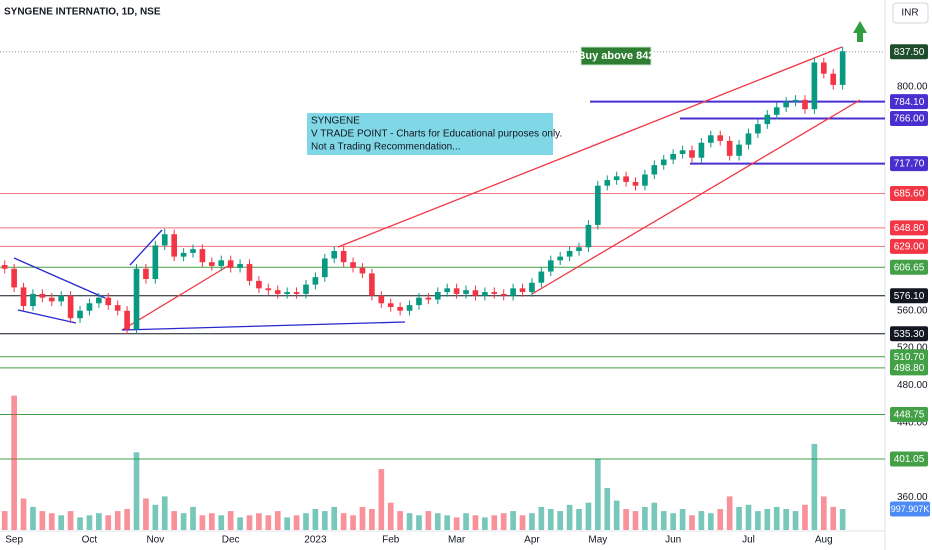 This screenshot has height=550, width=932. I want to click on note-box, so click(430, 134).